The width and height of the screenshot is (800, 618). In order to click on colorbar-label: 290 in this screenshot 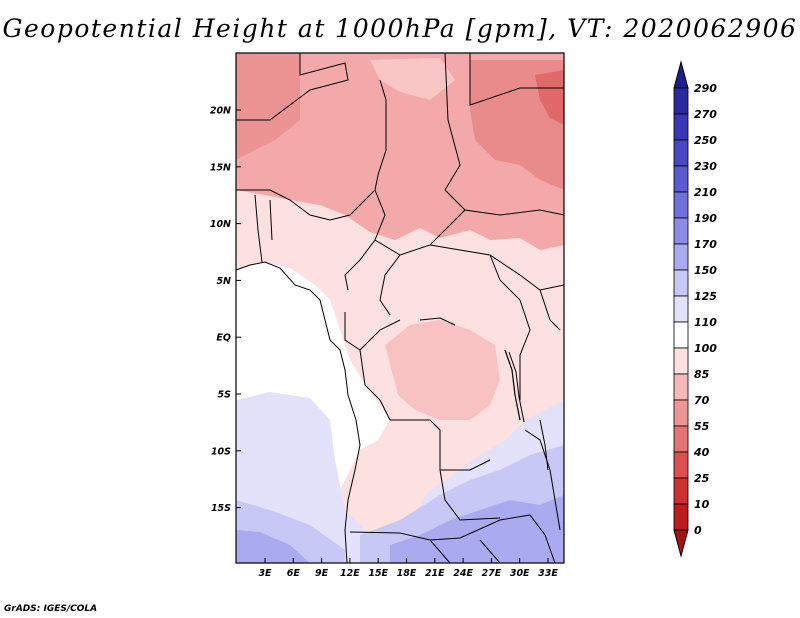, I will do `click(705, 88)`.